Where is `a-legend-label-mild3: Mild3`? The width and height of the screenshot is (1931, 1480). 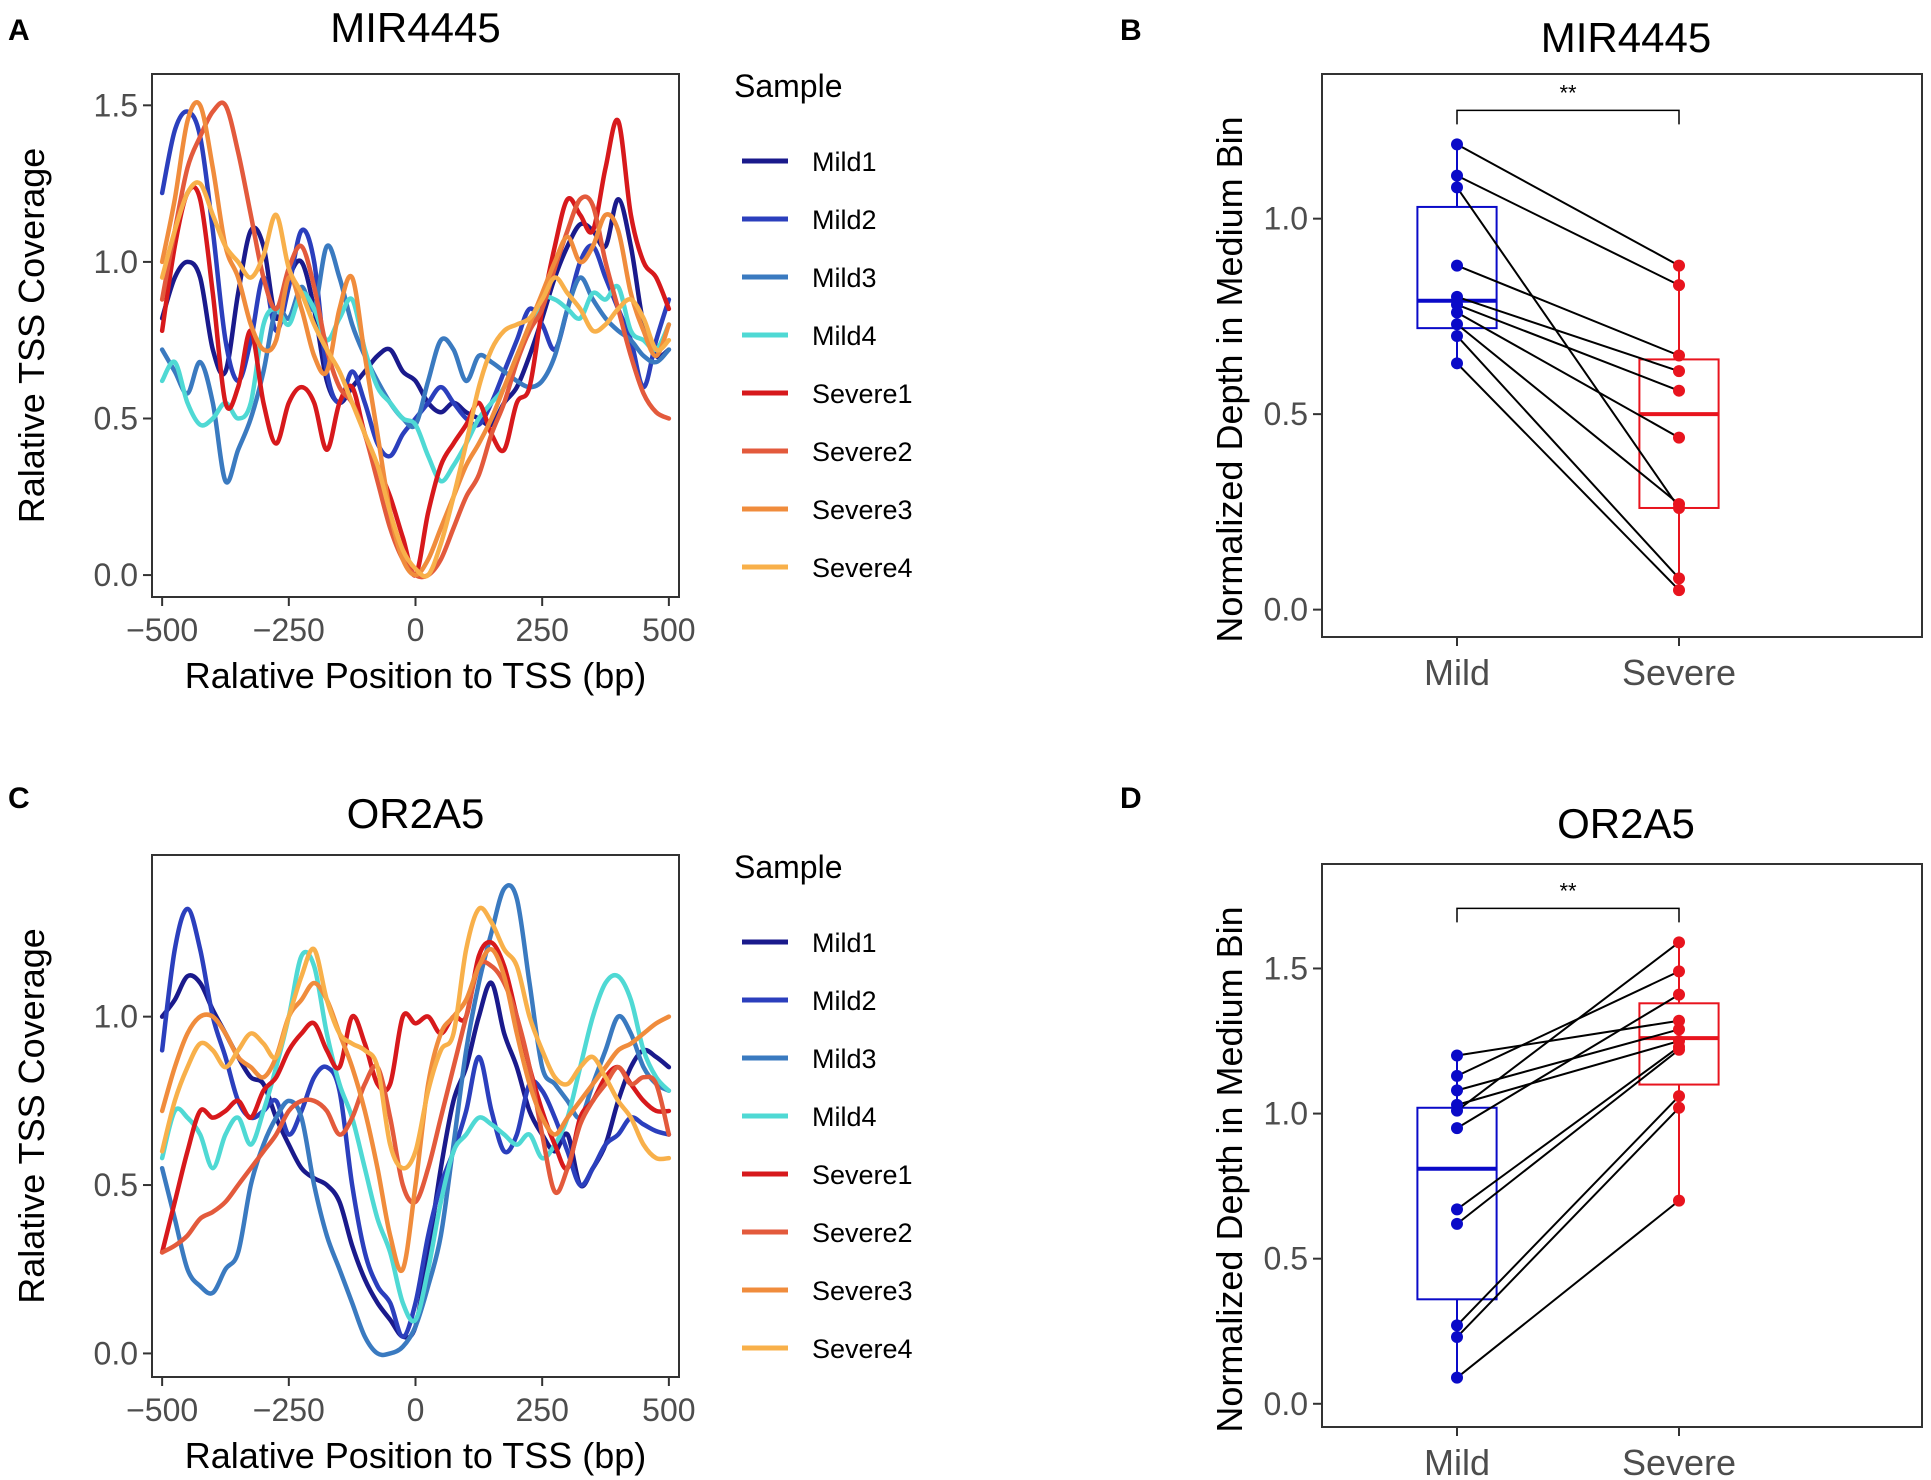 a-legend-label-mild3: Mild3 is located at coordinates (844, 278).